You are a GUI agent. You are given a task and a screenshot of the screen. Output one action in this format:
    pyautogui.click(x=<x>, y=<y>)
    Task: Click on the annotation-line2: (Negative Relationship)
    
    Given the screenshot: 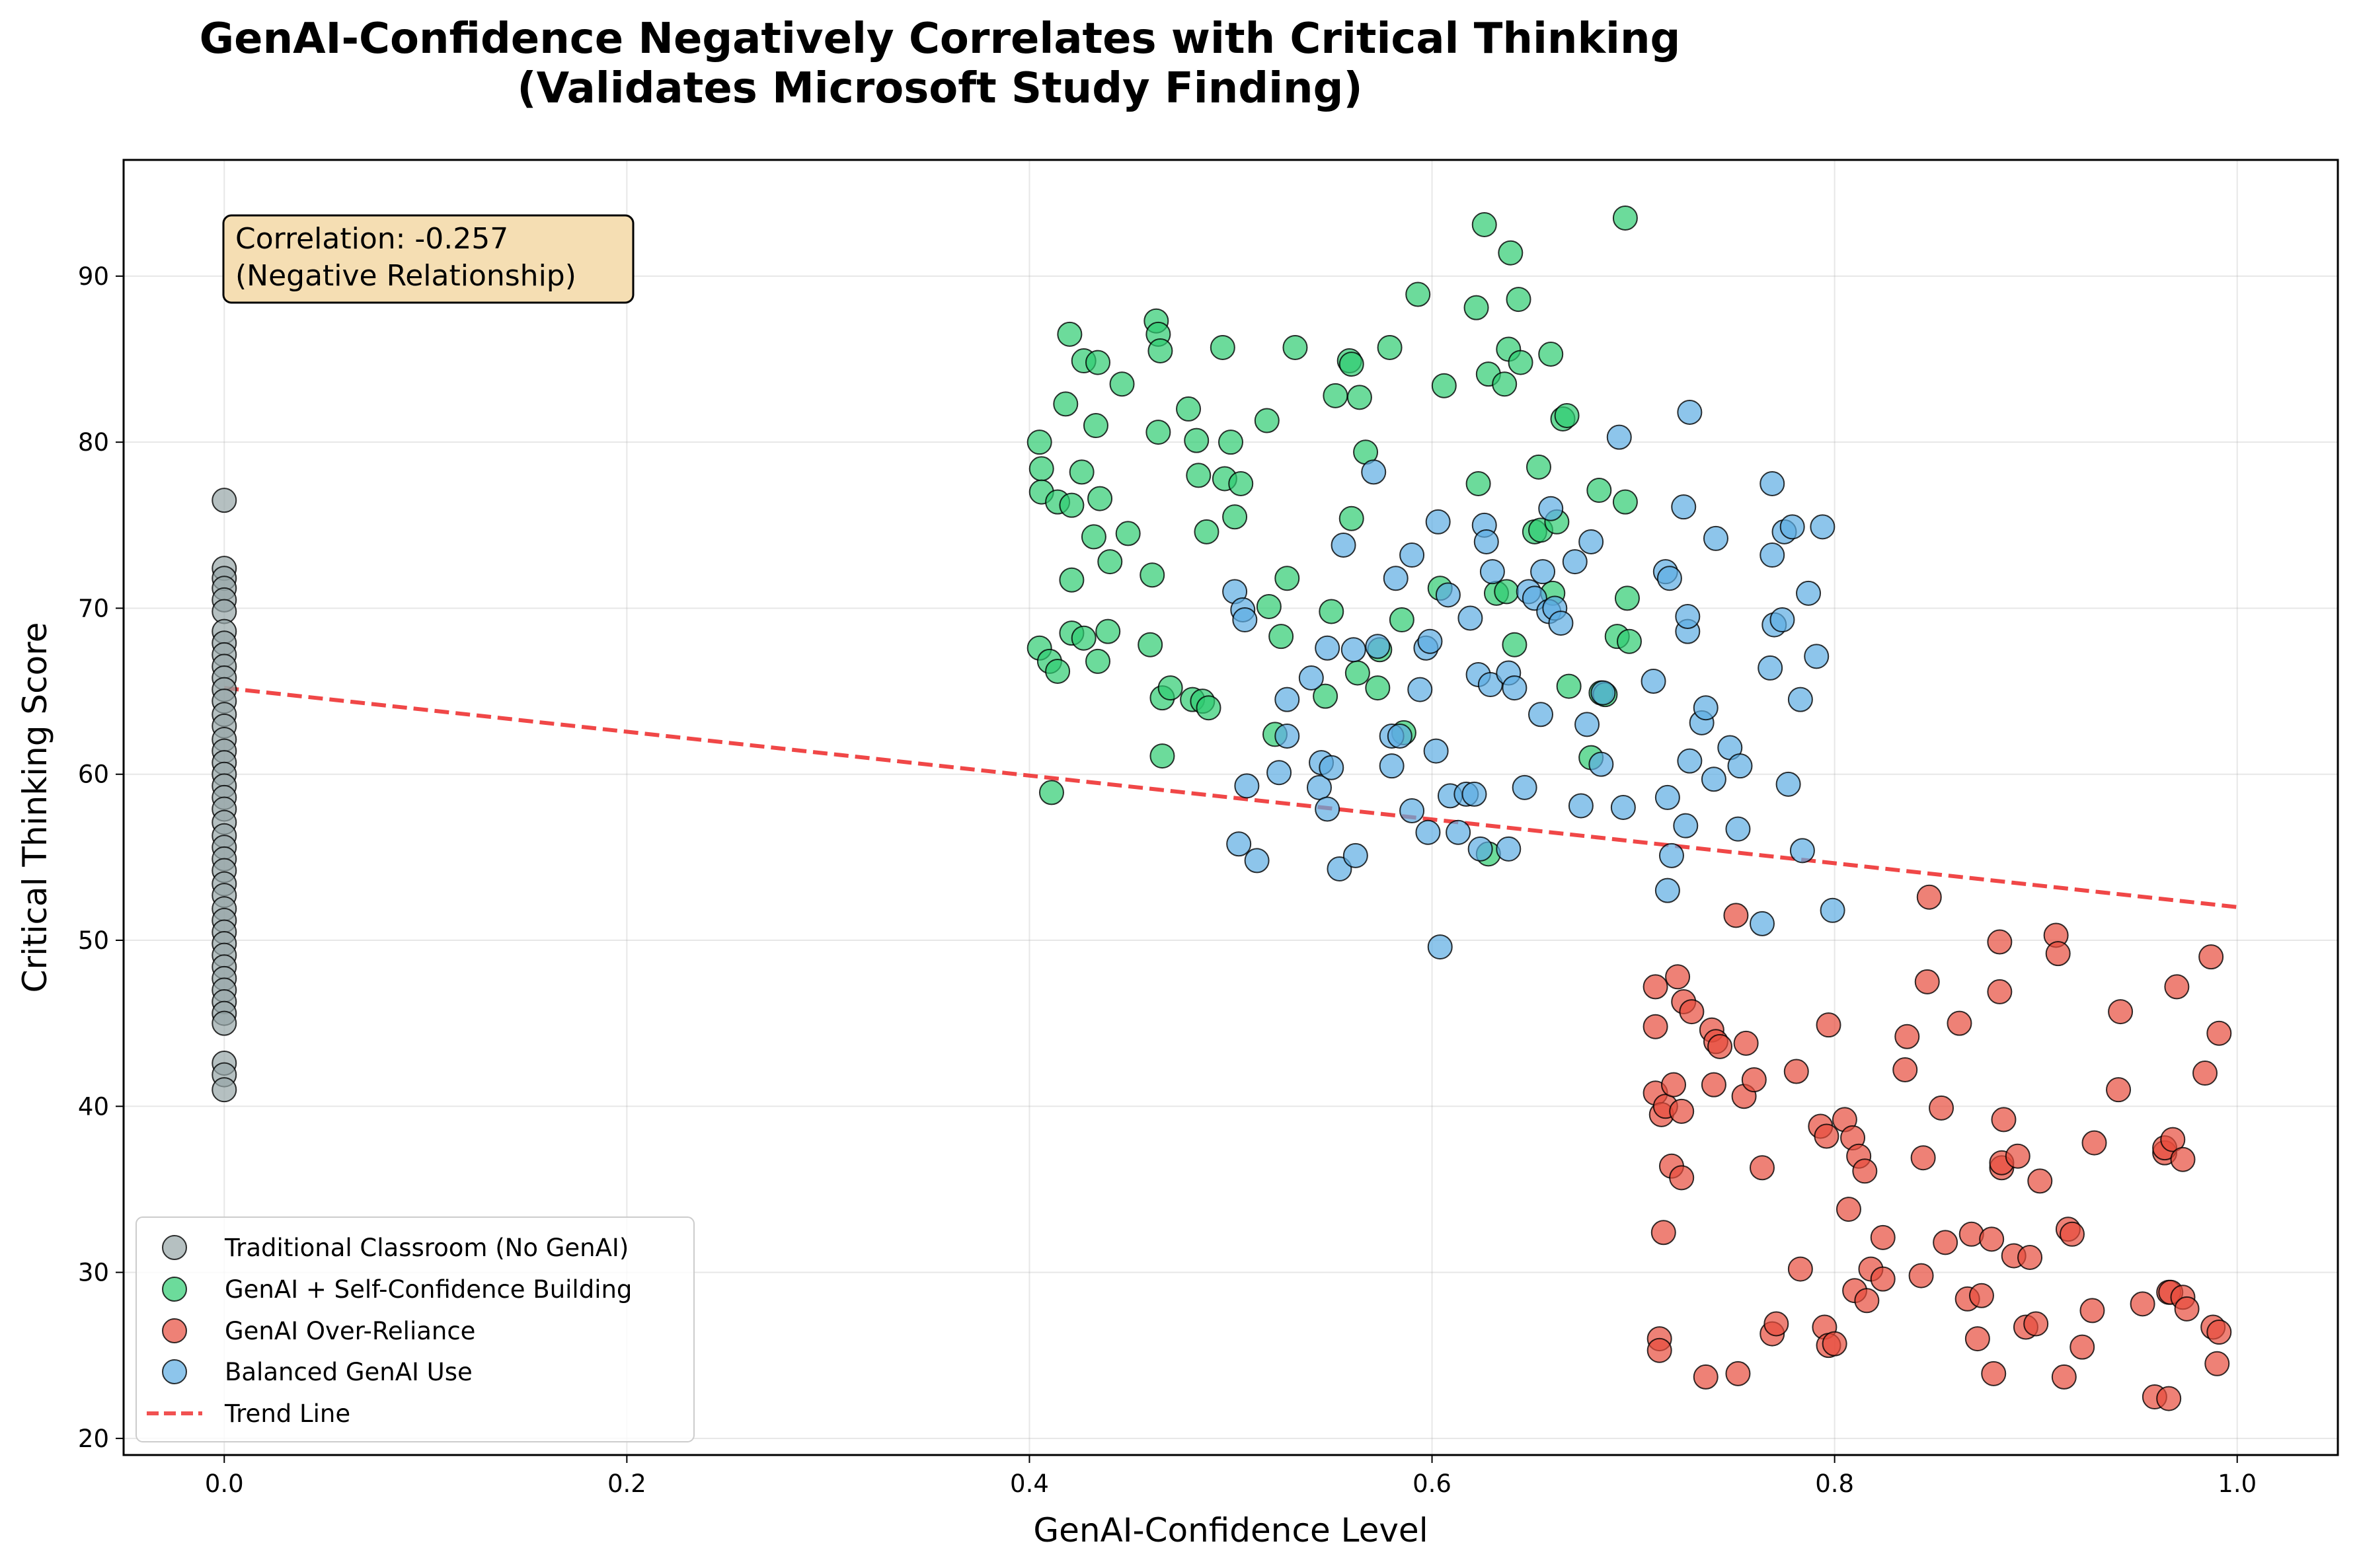 What is the action you would take?
    pyautogui.click(x=405, y=276)
    